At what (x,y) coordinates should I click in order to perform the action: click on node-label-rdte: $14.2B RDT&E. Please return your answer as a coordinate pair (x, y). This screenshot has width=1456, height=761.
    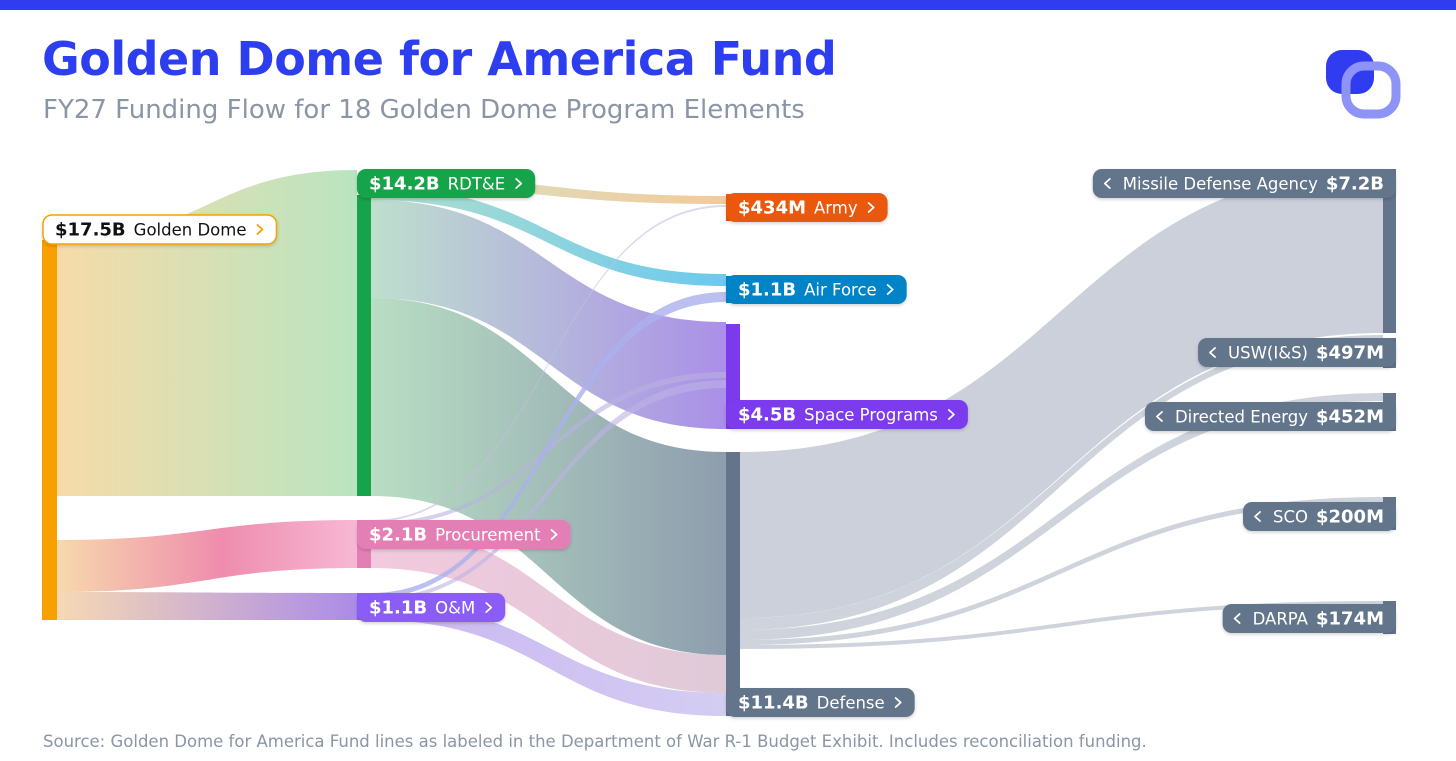
    Looking at the image, I should click on (446, 183).